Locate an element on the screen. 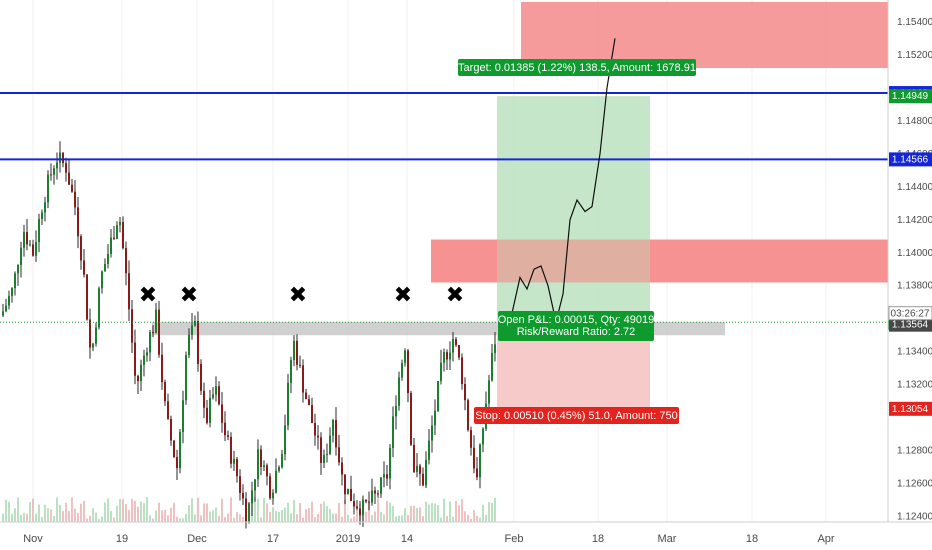 The height and width of the screenshot is (550, 932). stop-label-bg is located at coordinates (576, 415).